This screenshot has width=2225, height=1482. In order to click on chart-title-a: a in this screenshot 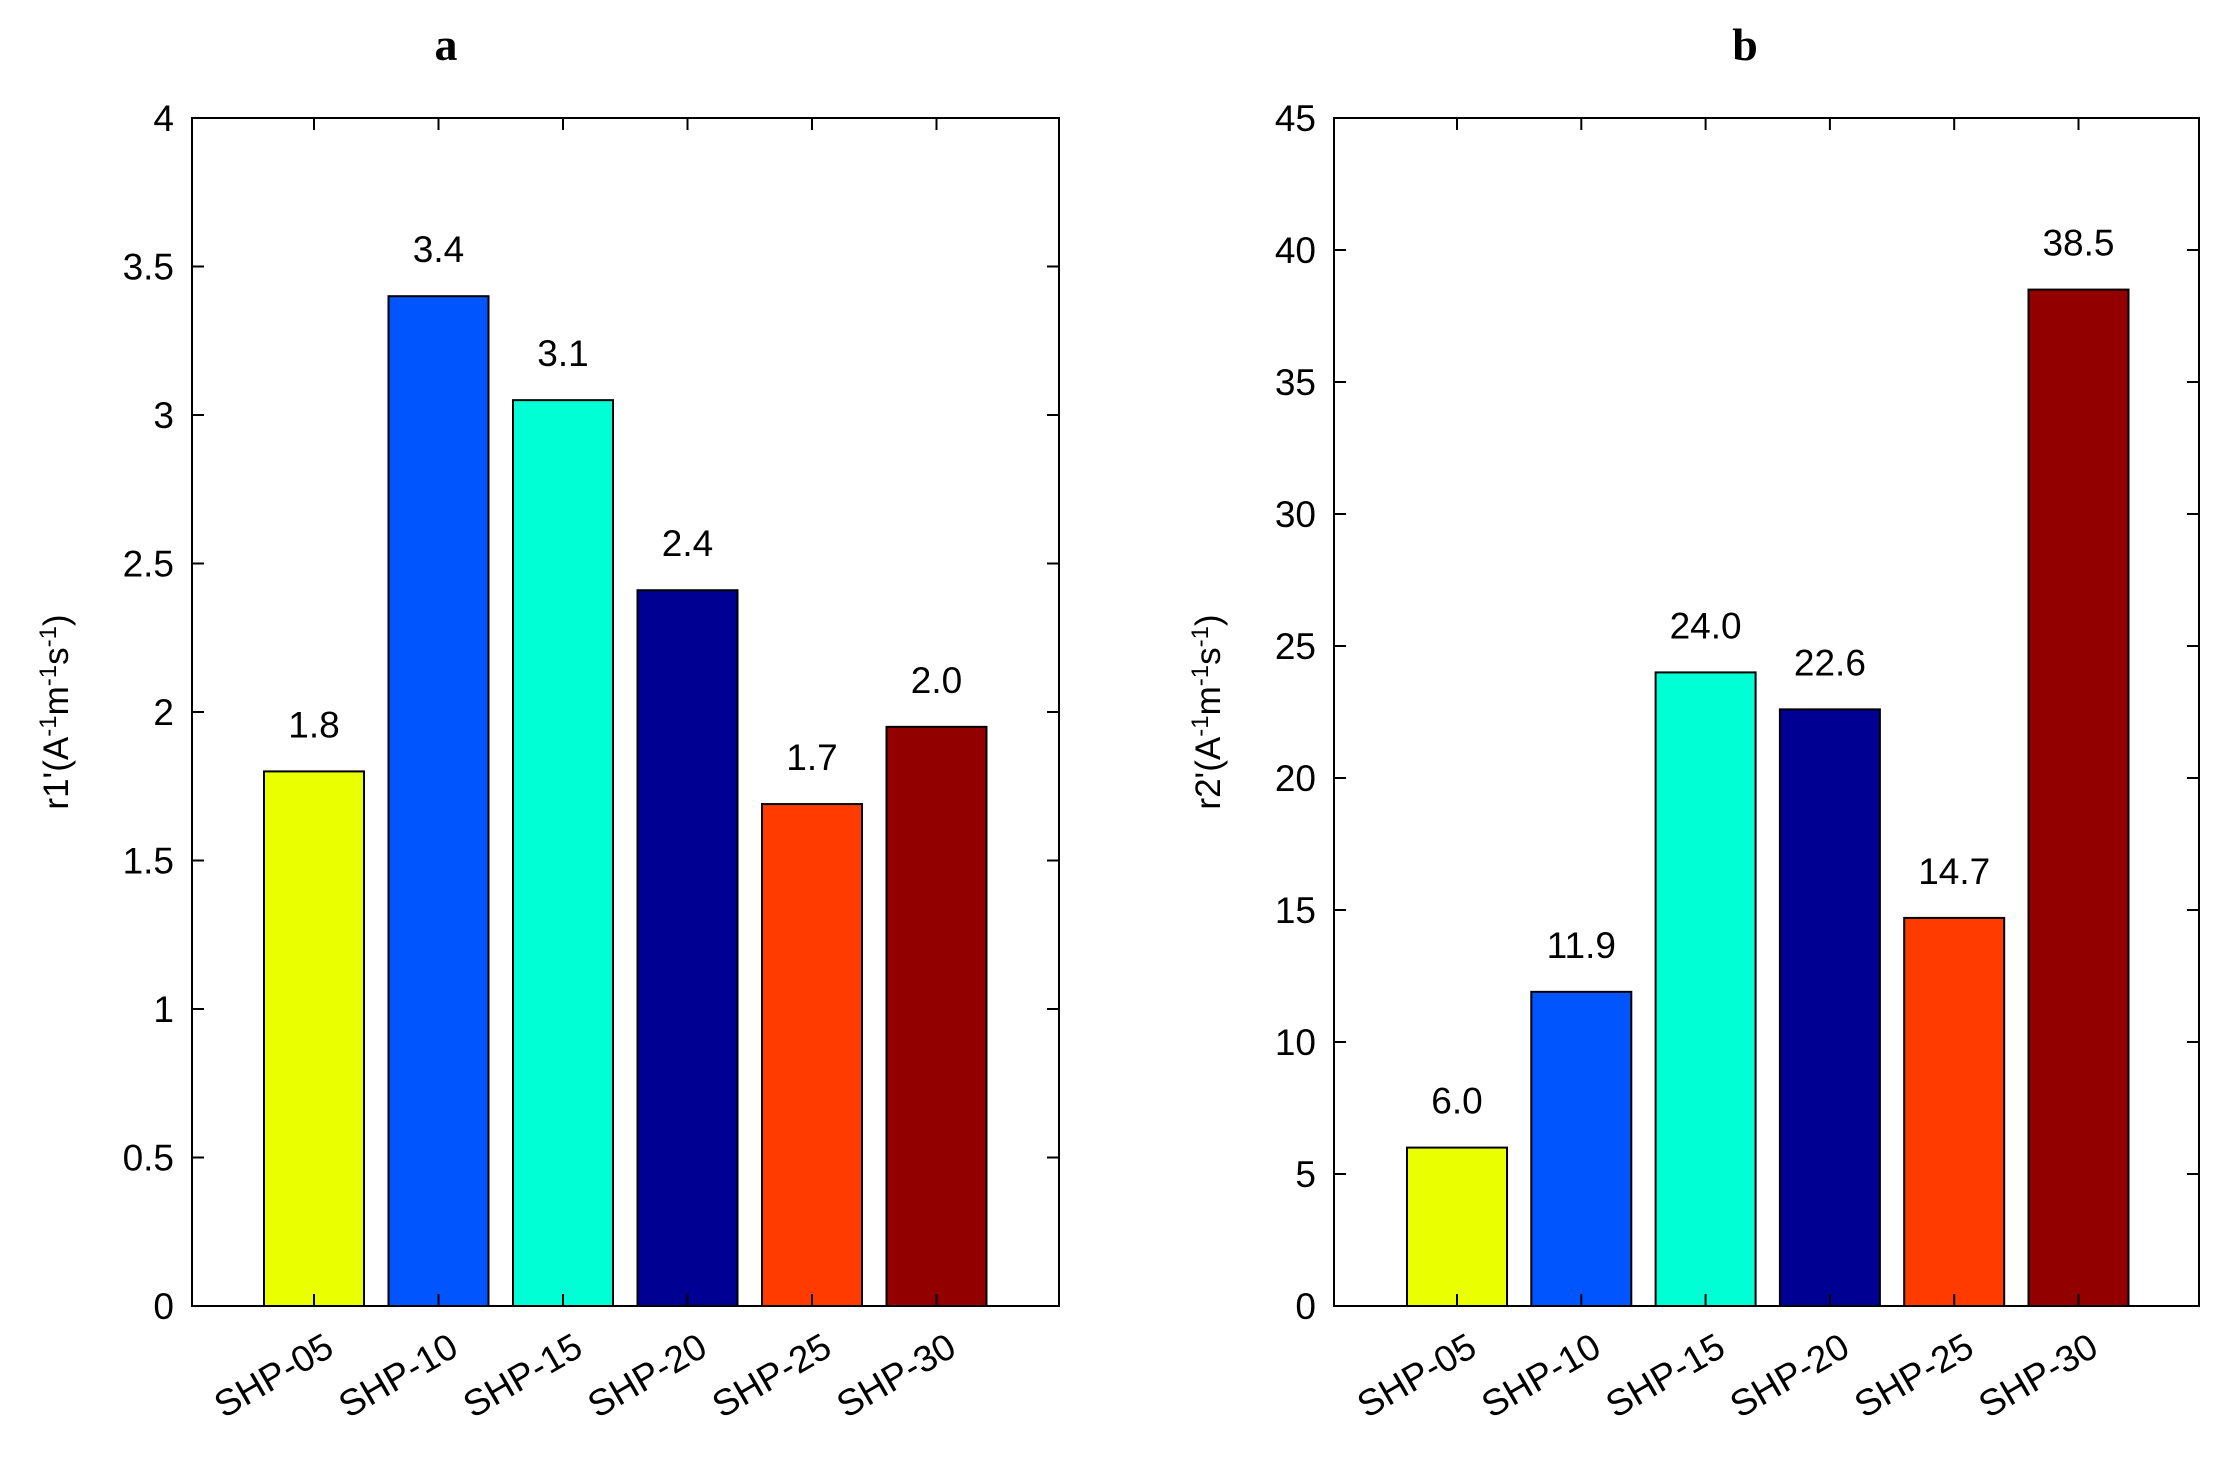, I will do `click(446, 44)`.